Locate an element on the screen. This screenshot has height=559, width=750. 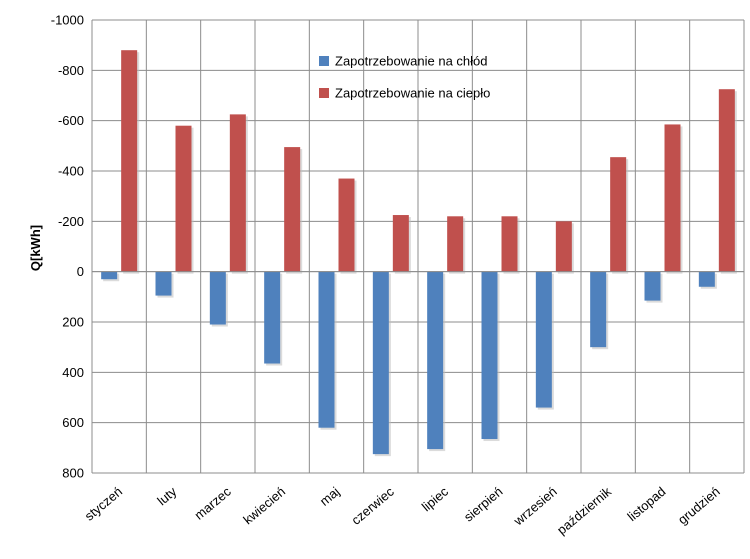
y-tick-label: -800 is located at coordinates (71, 70).